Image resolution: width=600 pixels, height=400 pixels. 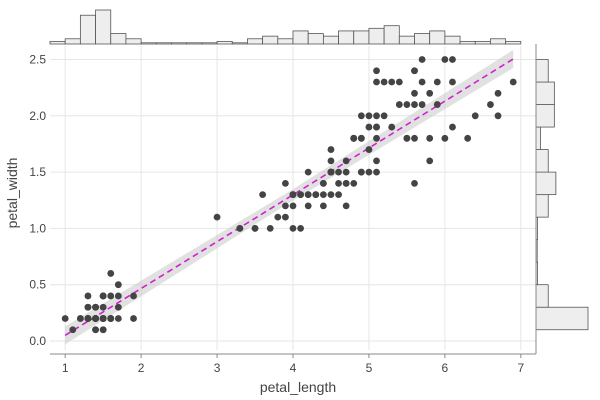 What do you see at coordinates (37, 200) in the screenshot?
I see `y-tick-labels: 0.0 0.5 1.0 1.5 2.0 2.5` at bounding box center [37, 200].